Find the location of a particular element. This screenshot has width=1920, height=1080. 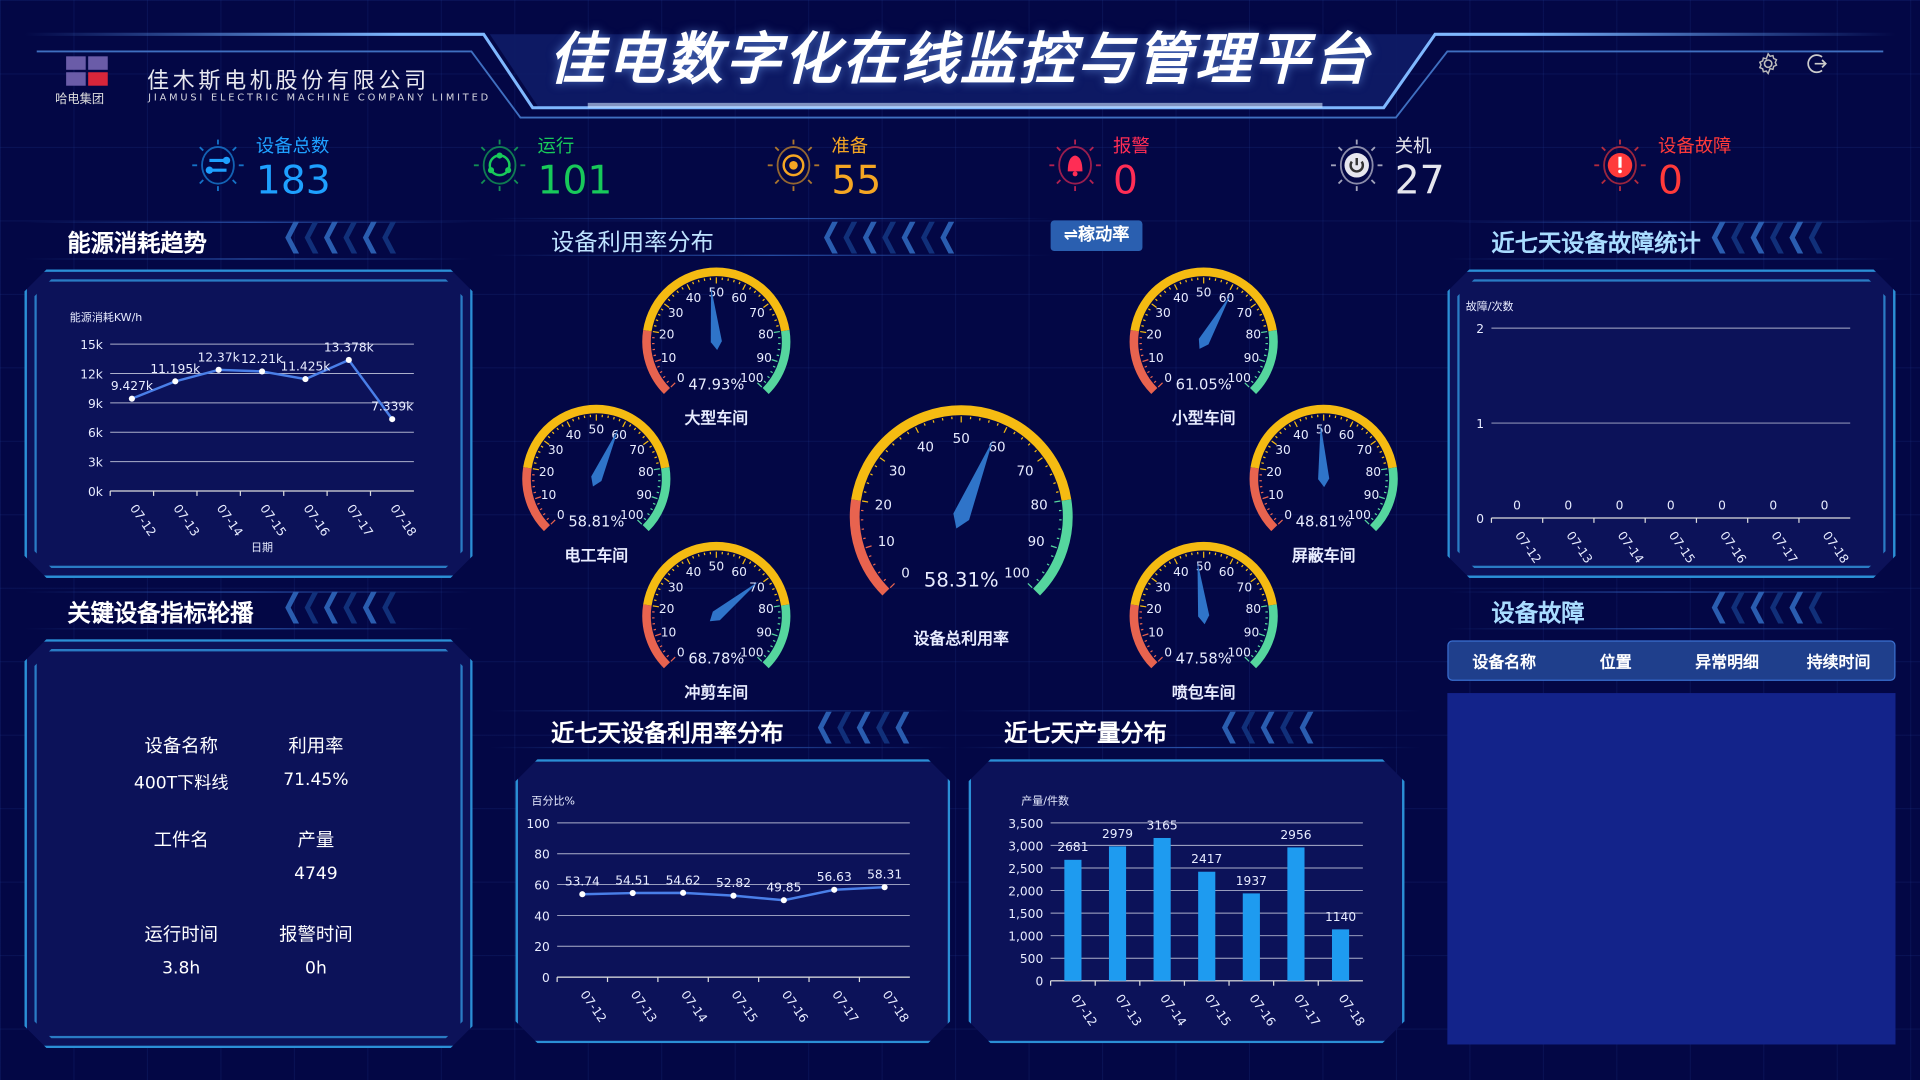

stat-cycle: 运行 101 is located at coordinates (593, 173).